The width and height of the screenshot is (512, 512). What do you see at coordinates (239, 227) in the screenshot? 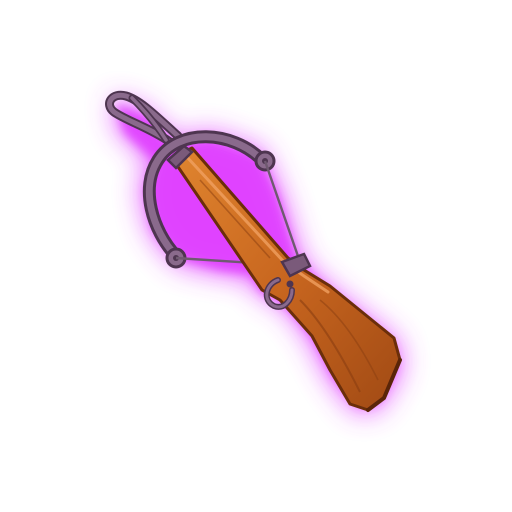
I see `metal-fittings` at bounding box center [239, 227].